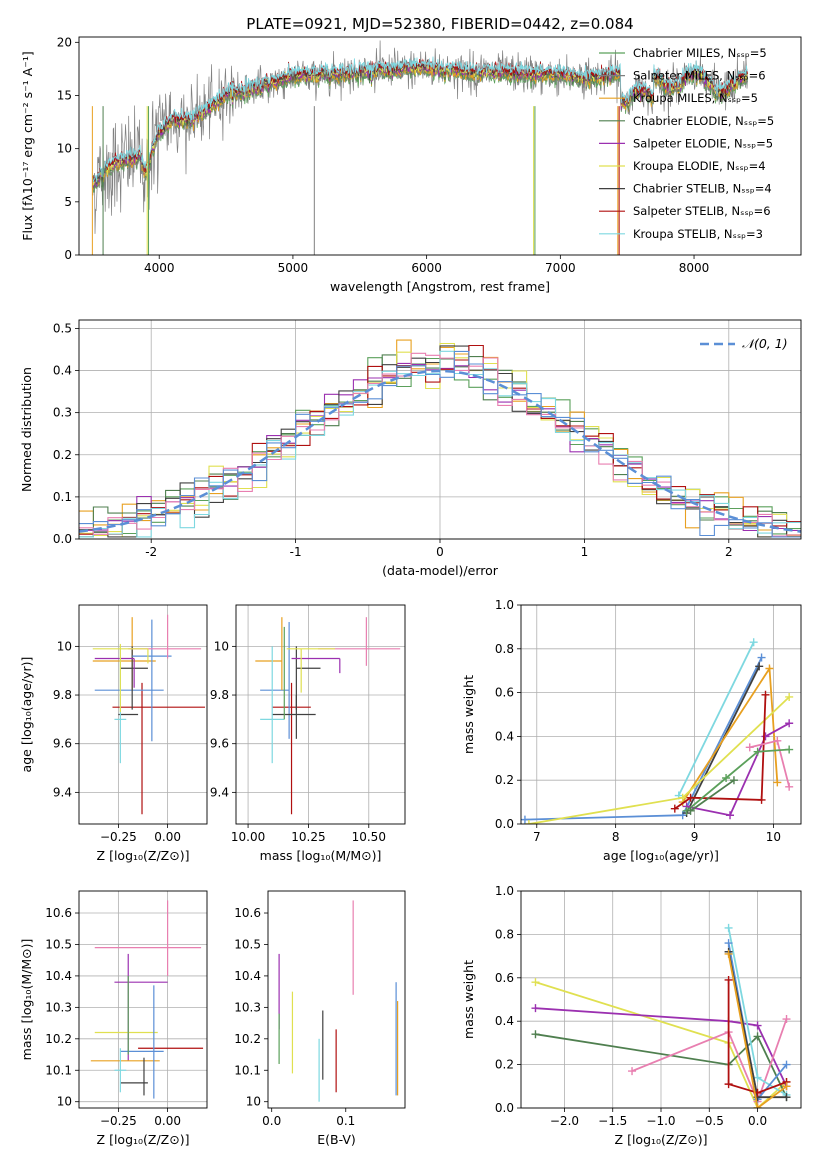 Image resolution: width=819 pixels, height=1170 pixels. I want to click on y-tick-label: 0.3, so click(62, 413).